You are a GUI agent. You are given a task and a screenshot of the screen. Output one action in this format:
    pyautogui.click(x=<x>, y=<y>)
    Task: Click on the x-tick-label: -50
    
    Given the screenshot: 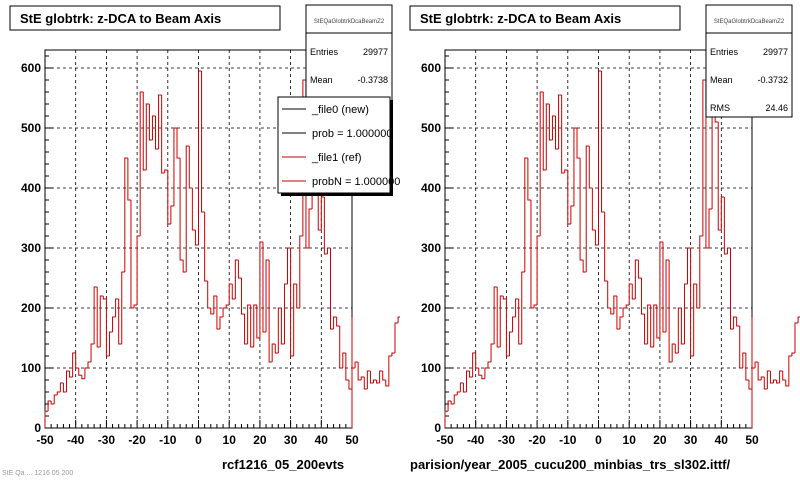 What is the action you would take?
    pyautogui.click(x=45, y=440)
    